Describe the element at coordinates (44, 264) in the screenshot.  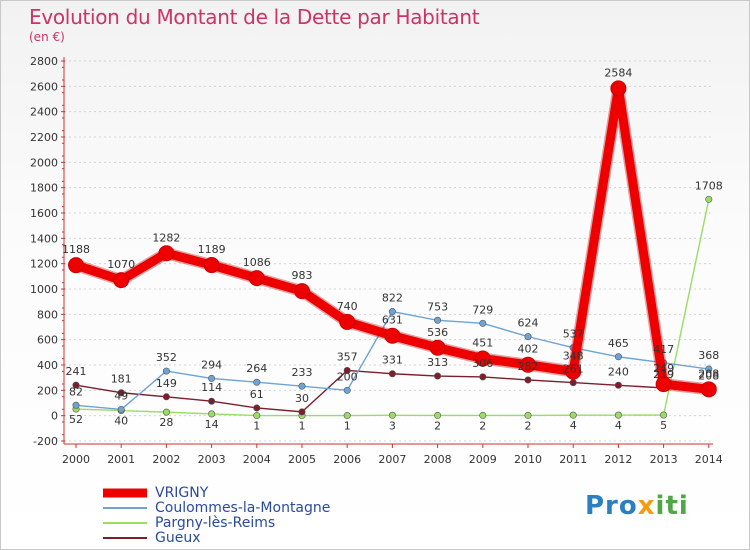
I see `y-tick-label: 1200` at that location.